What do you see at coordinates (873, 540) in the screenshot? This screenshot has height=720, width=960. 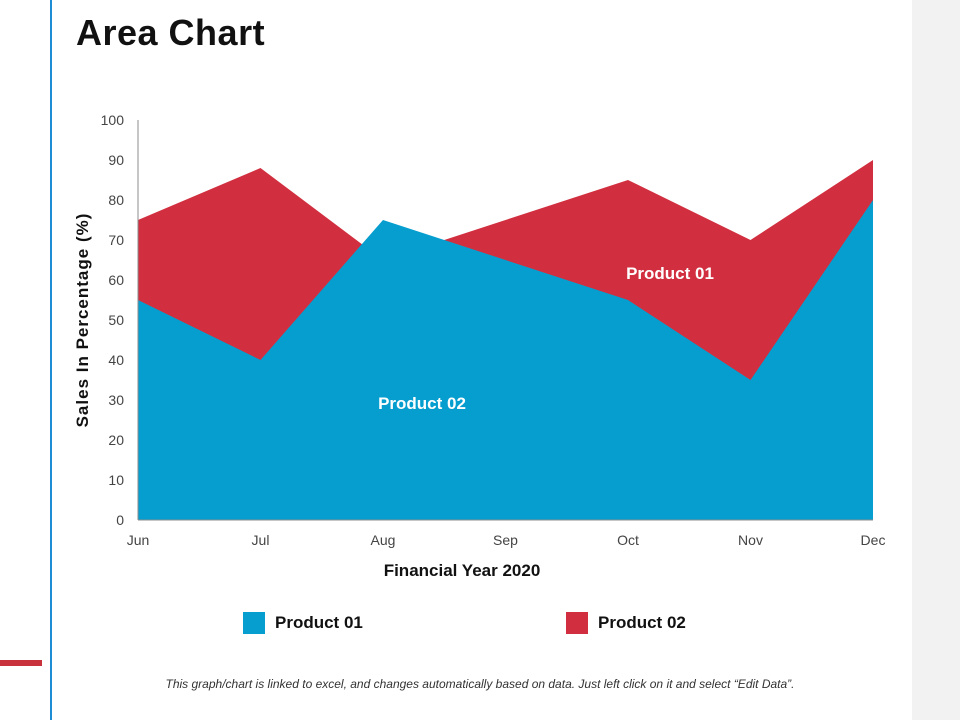 I see `x-tick-label: Dec` at bounding box center [873, 540].